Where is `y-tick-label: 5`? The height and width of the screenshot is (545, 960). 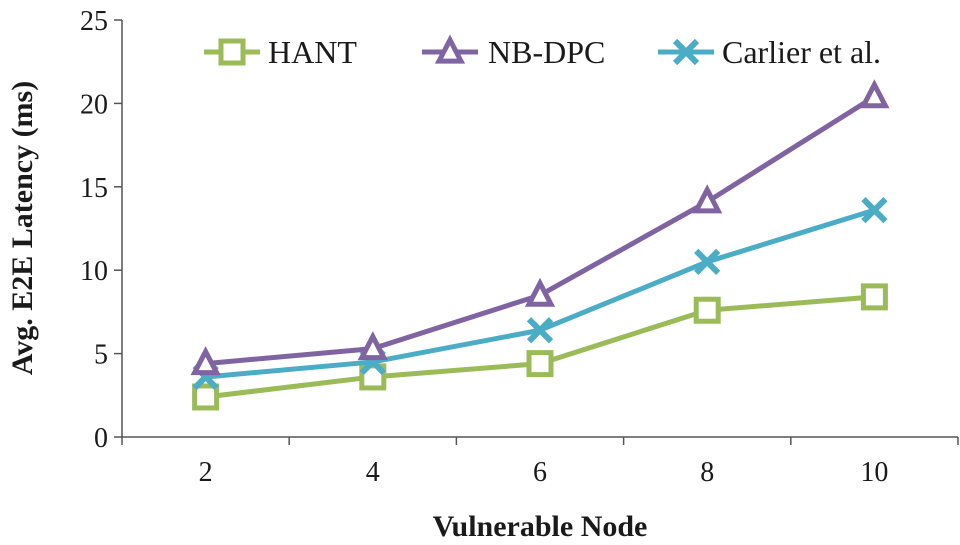
y-tick-label: 5 is located at coordinates (101, 355).